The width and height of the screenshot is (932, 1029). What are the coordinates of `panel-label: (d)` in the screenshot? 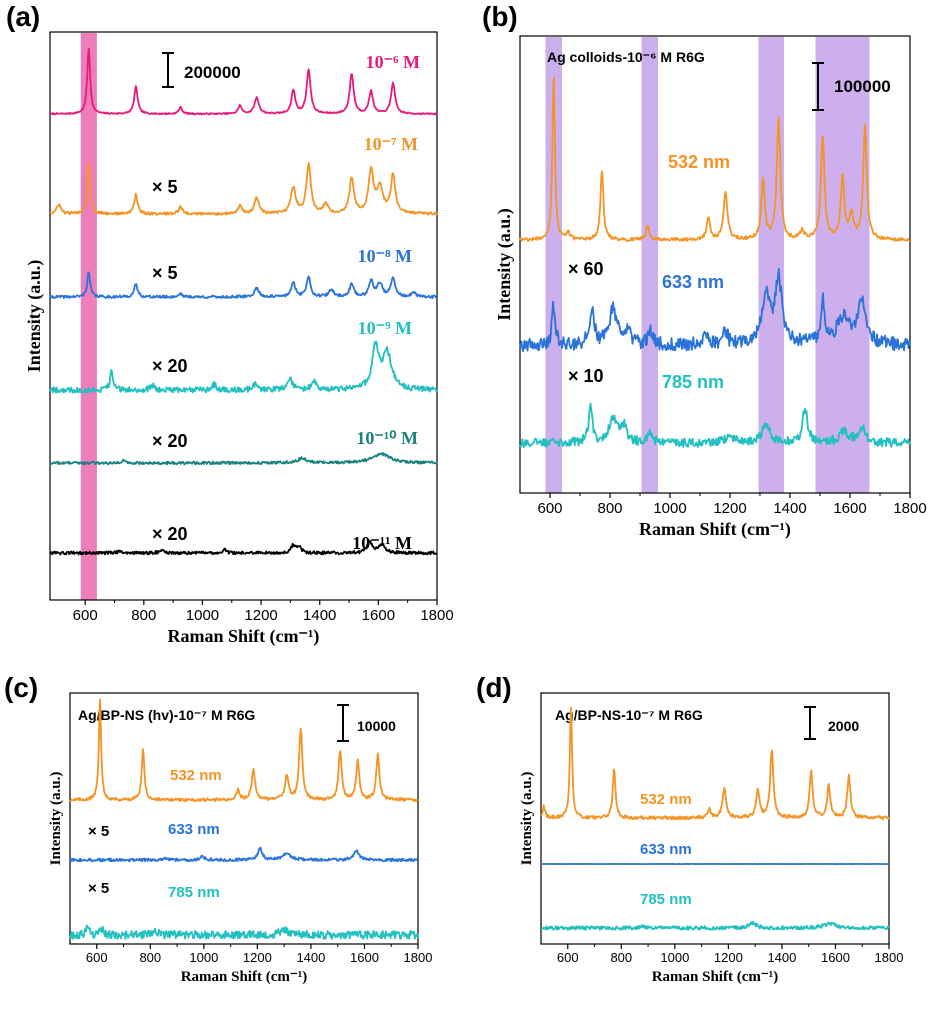 It's located at (494, 687).